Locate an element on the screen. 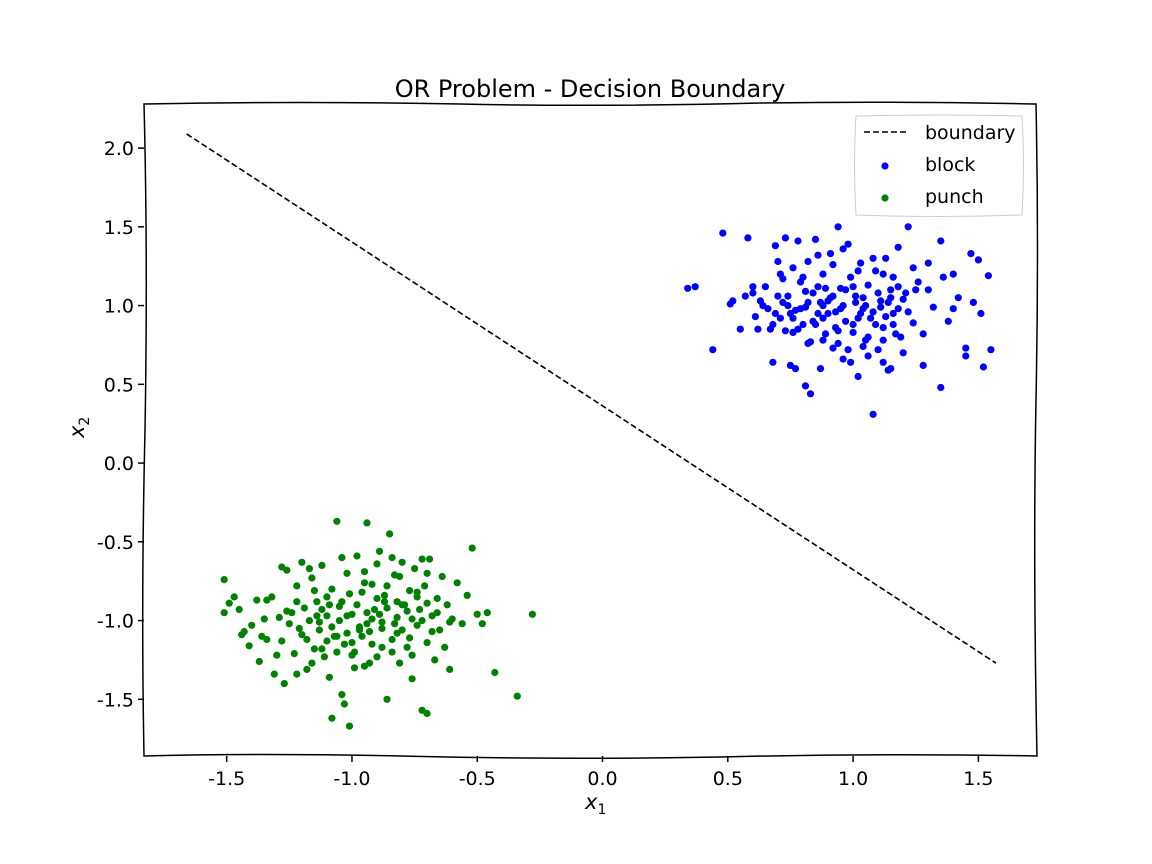  legend-box is located at coordinates (939, 165).